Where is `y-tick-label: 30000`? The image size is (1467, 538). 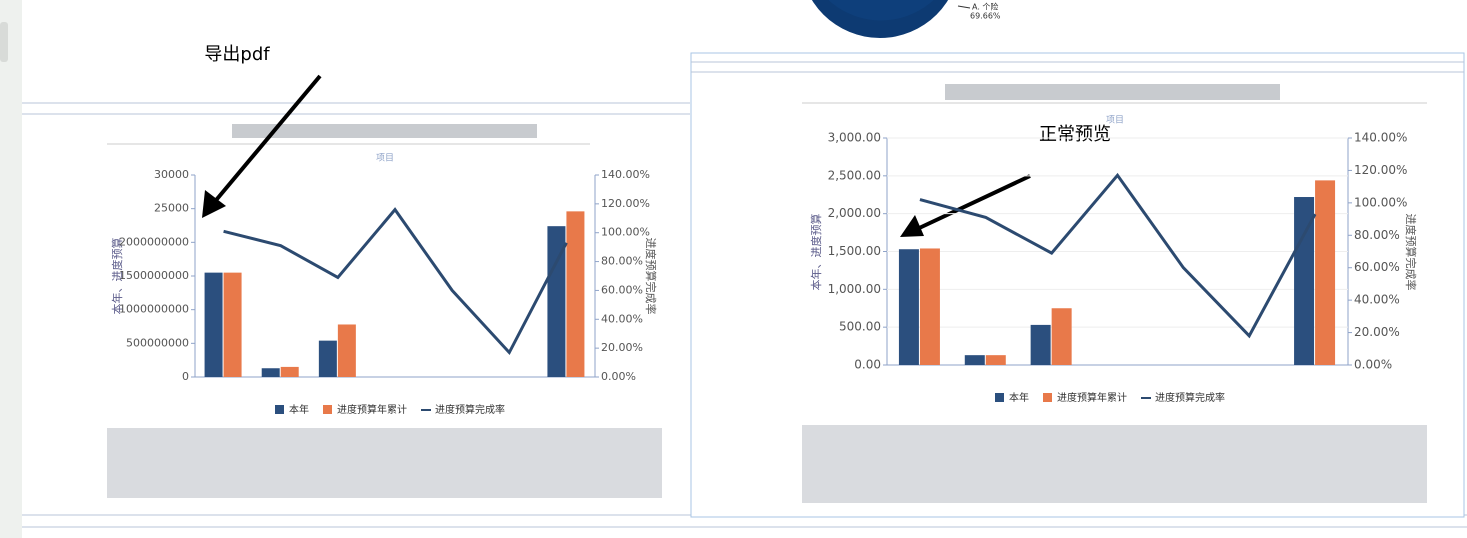 y-tick-label: 30000 is located at coordinates (171, 174).